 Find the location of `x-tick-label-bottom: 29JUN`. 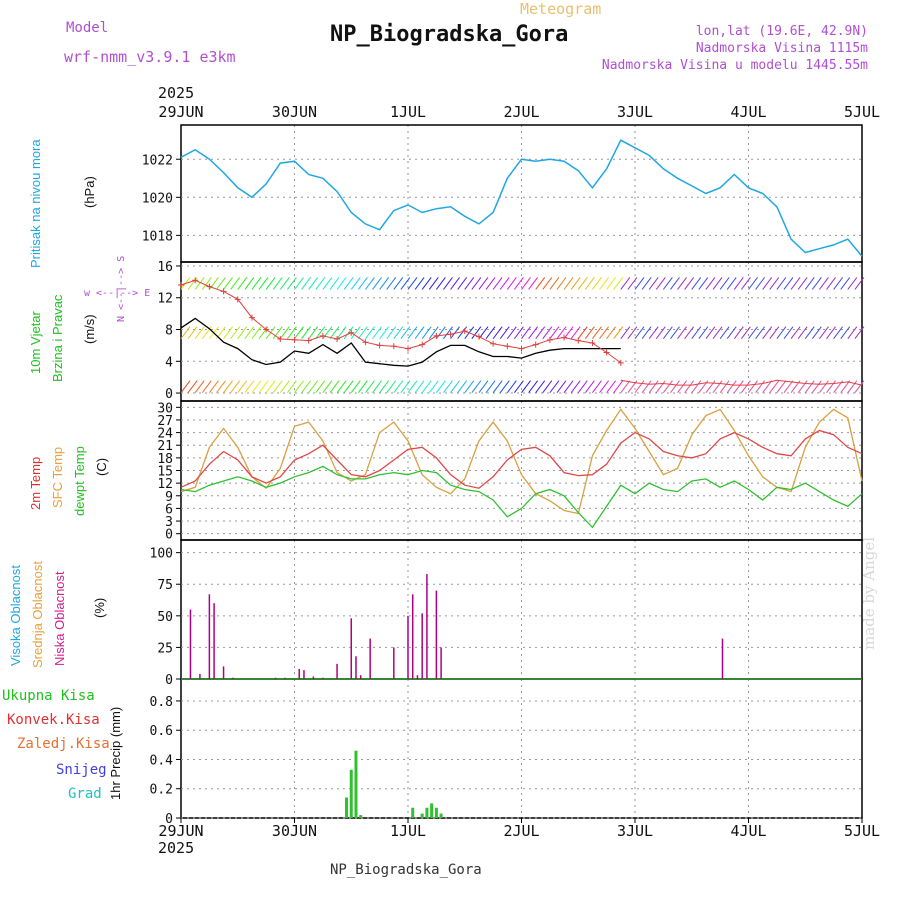

x-tick-label-bottom: 29JUN is located at coordinates (180, 831).